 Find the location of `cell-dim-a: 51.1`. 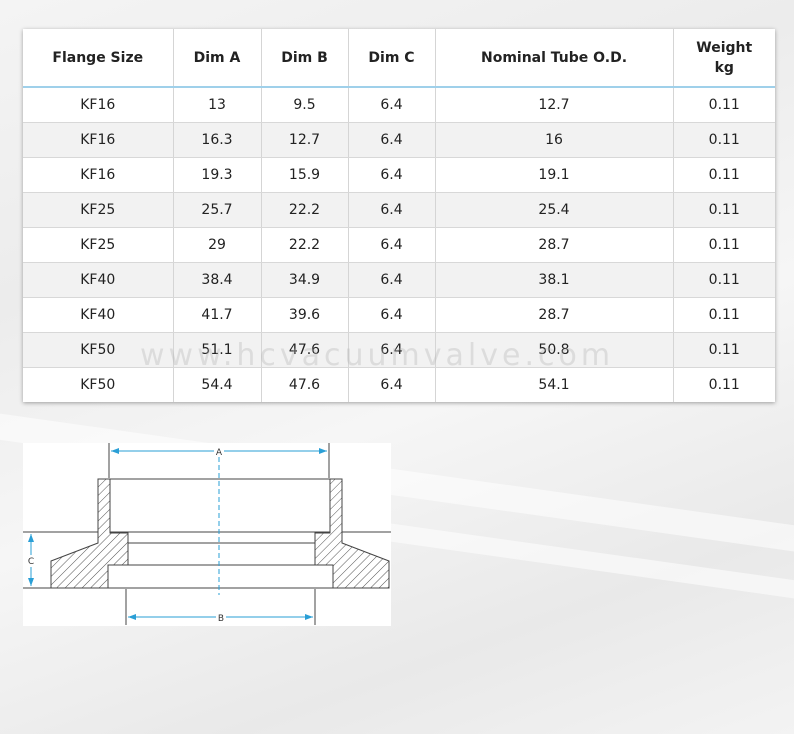

cell-dim-a: 51.1 is located at coordinates (217, 350).